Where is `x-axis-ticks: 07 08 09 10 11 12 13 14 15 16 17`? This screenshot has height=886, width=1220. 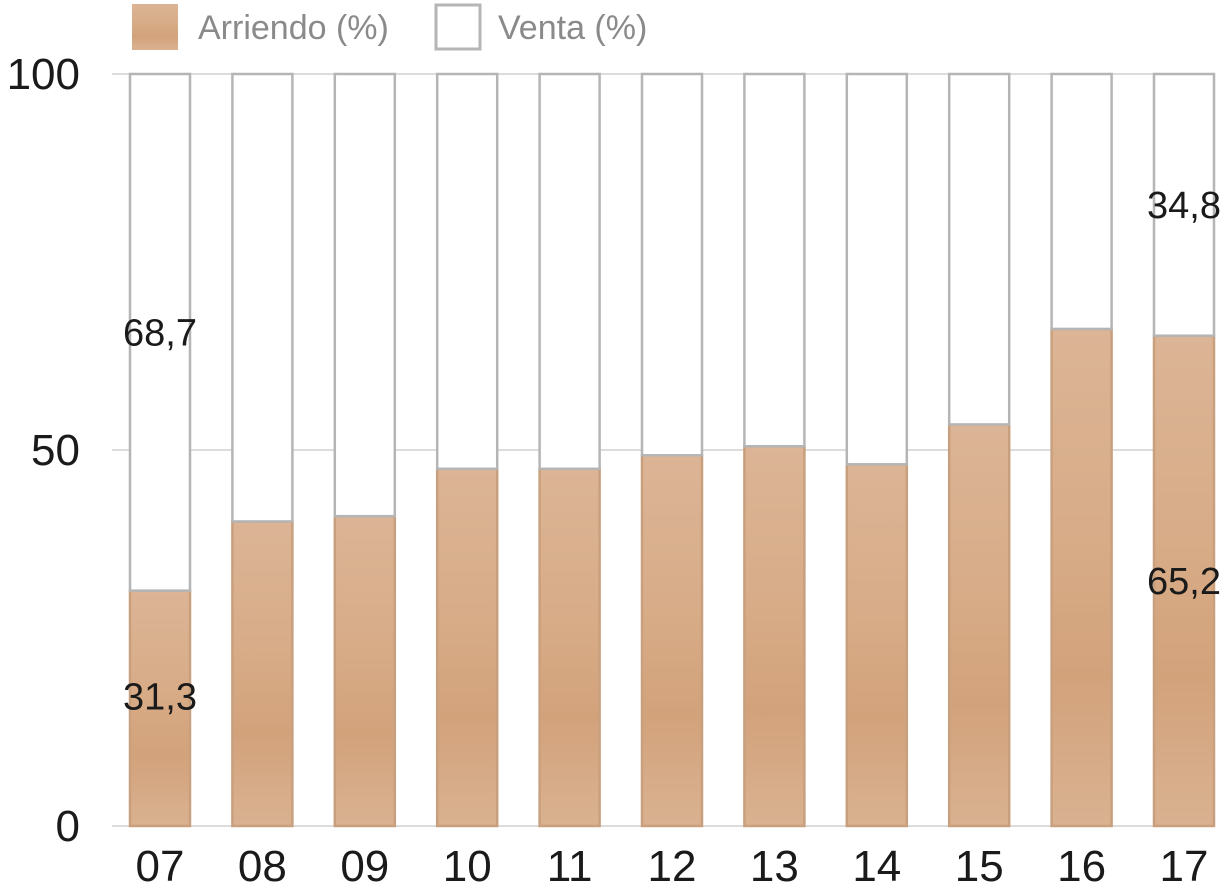
x-axis-ticks: 07 08 09 10 11 12 13 14 15 16 17 is located at coordinates (672, 864).